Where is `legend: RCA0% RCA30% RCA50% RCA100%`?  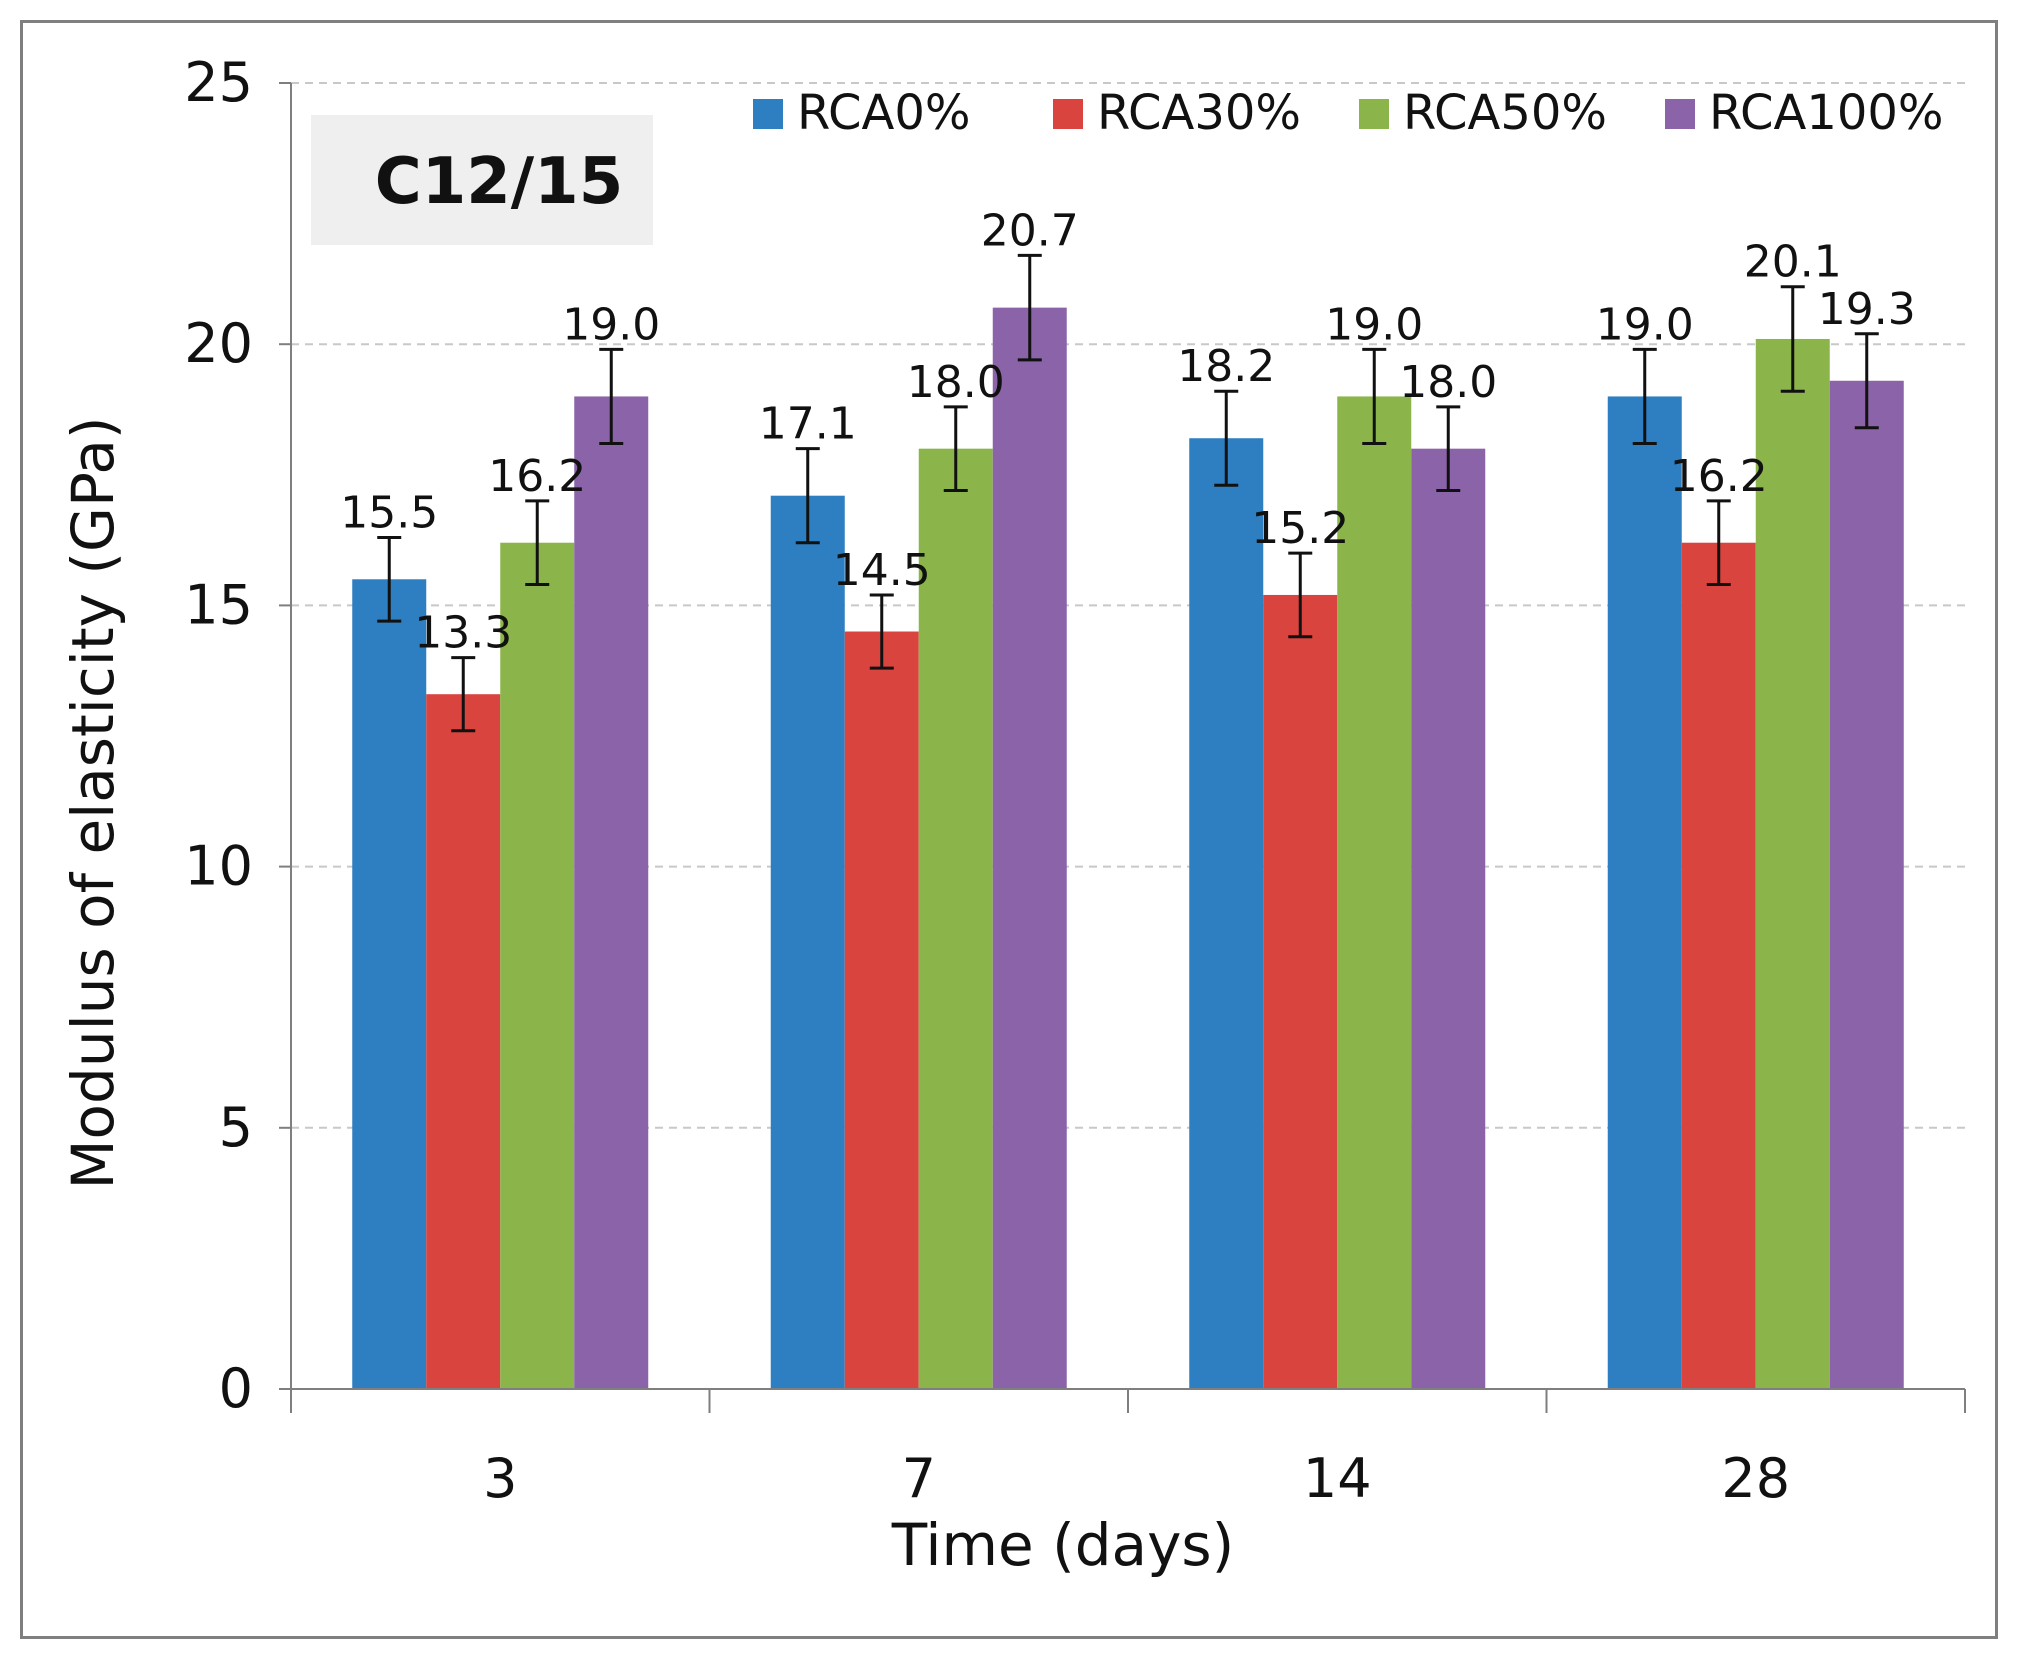
legend: RCA0% RCA30% RCA50% RCA100% is located at coordinates (1348, 113).